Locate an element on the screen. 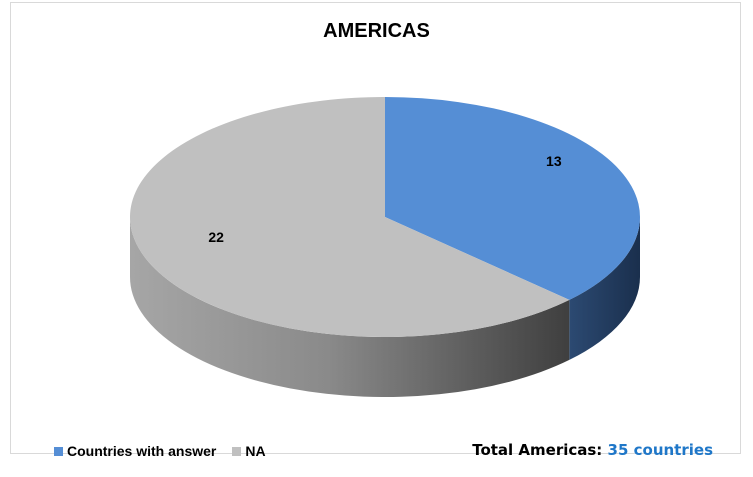  legend-item-answer: Countries with answer is located at coordinates (135, 451).